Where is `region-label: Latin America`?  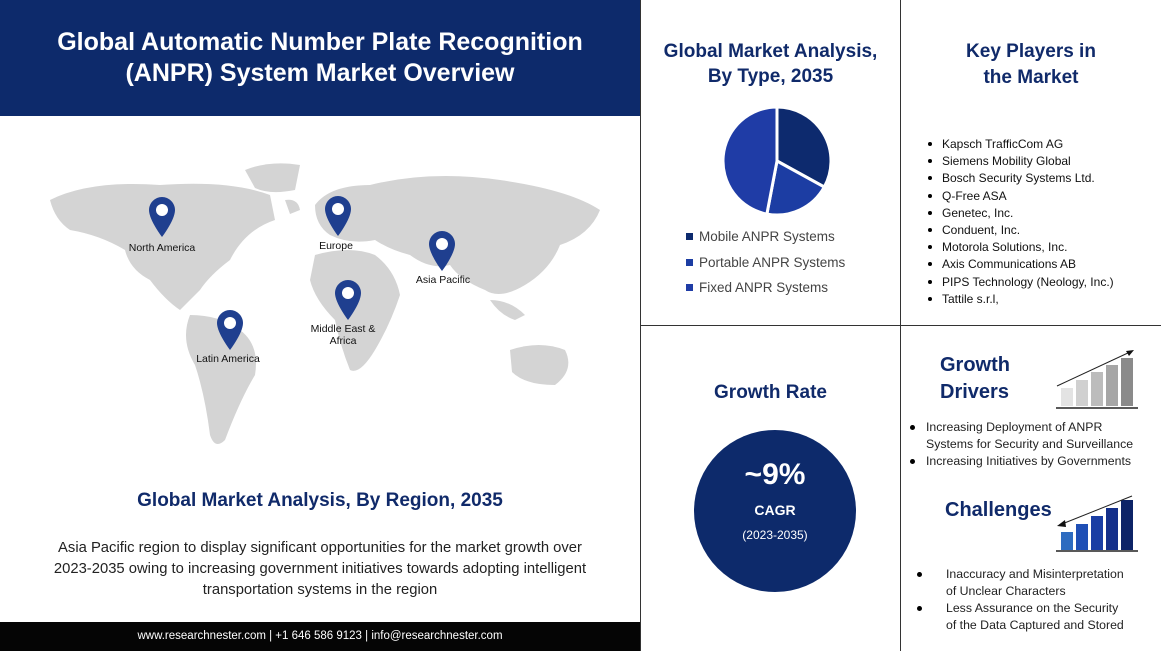 region-label: Latin America is located at coordinates (228, 359).